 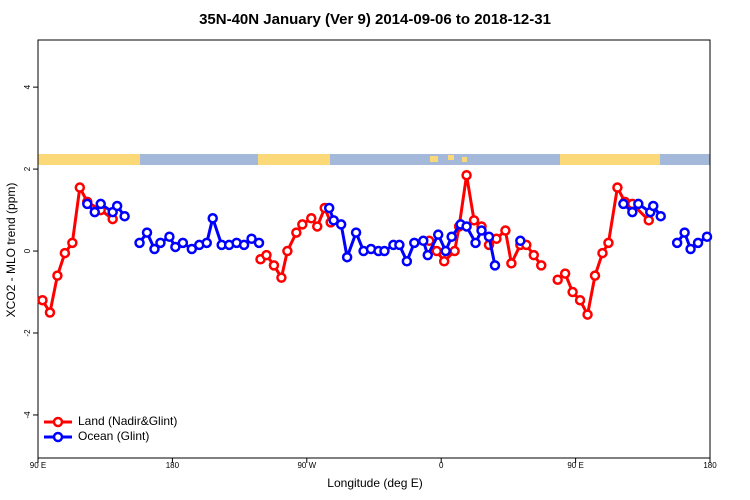 I want to click on x-tick-label: 90 E, so click(x=38, y=465).